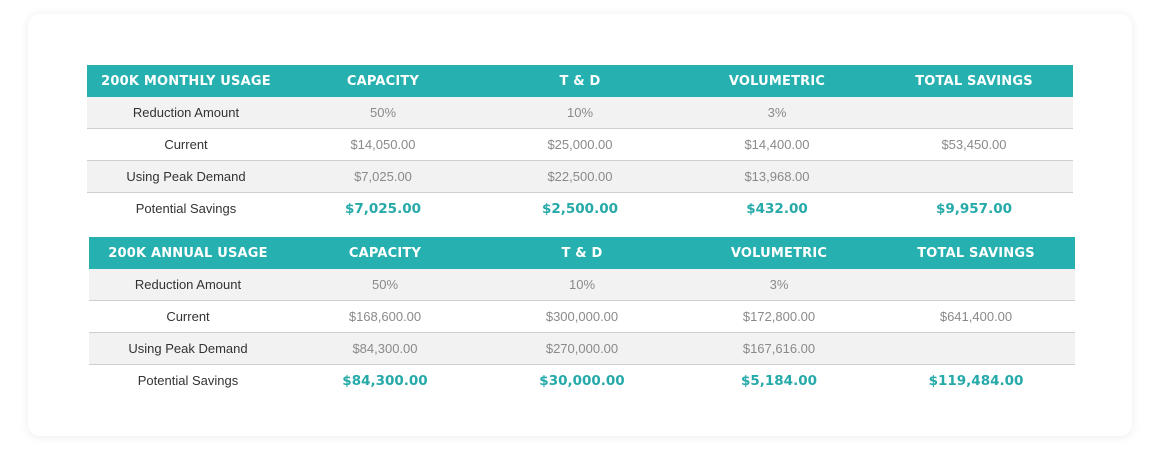  What do you see at coordinates (186, 81) in the screenshot?
I see `header-usage: 200K MONTHLY USAGE` at bounding box center [186, 81].